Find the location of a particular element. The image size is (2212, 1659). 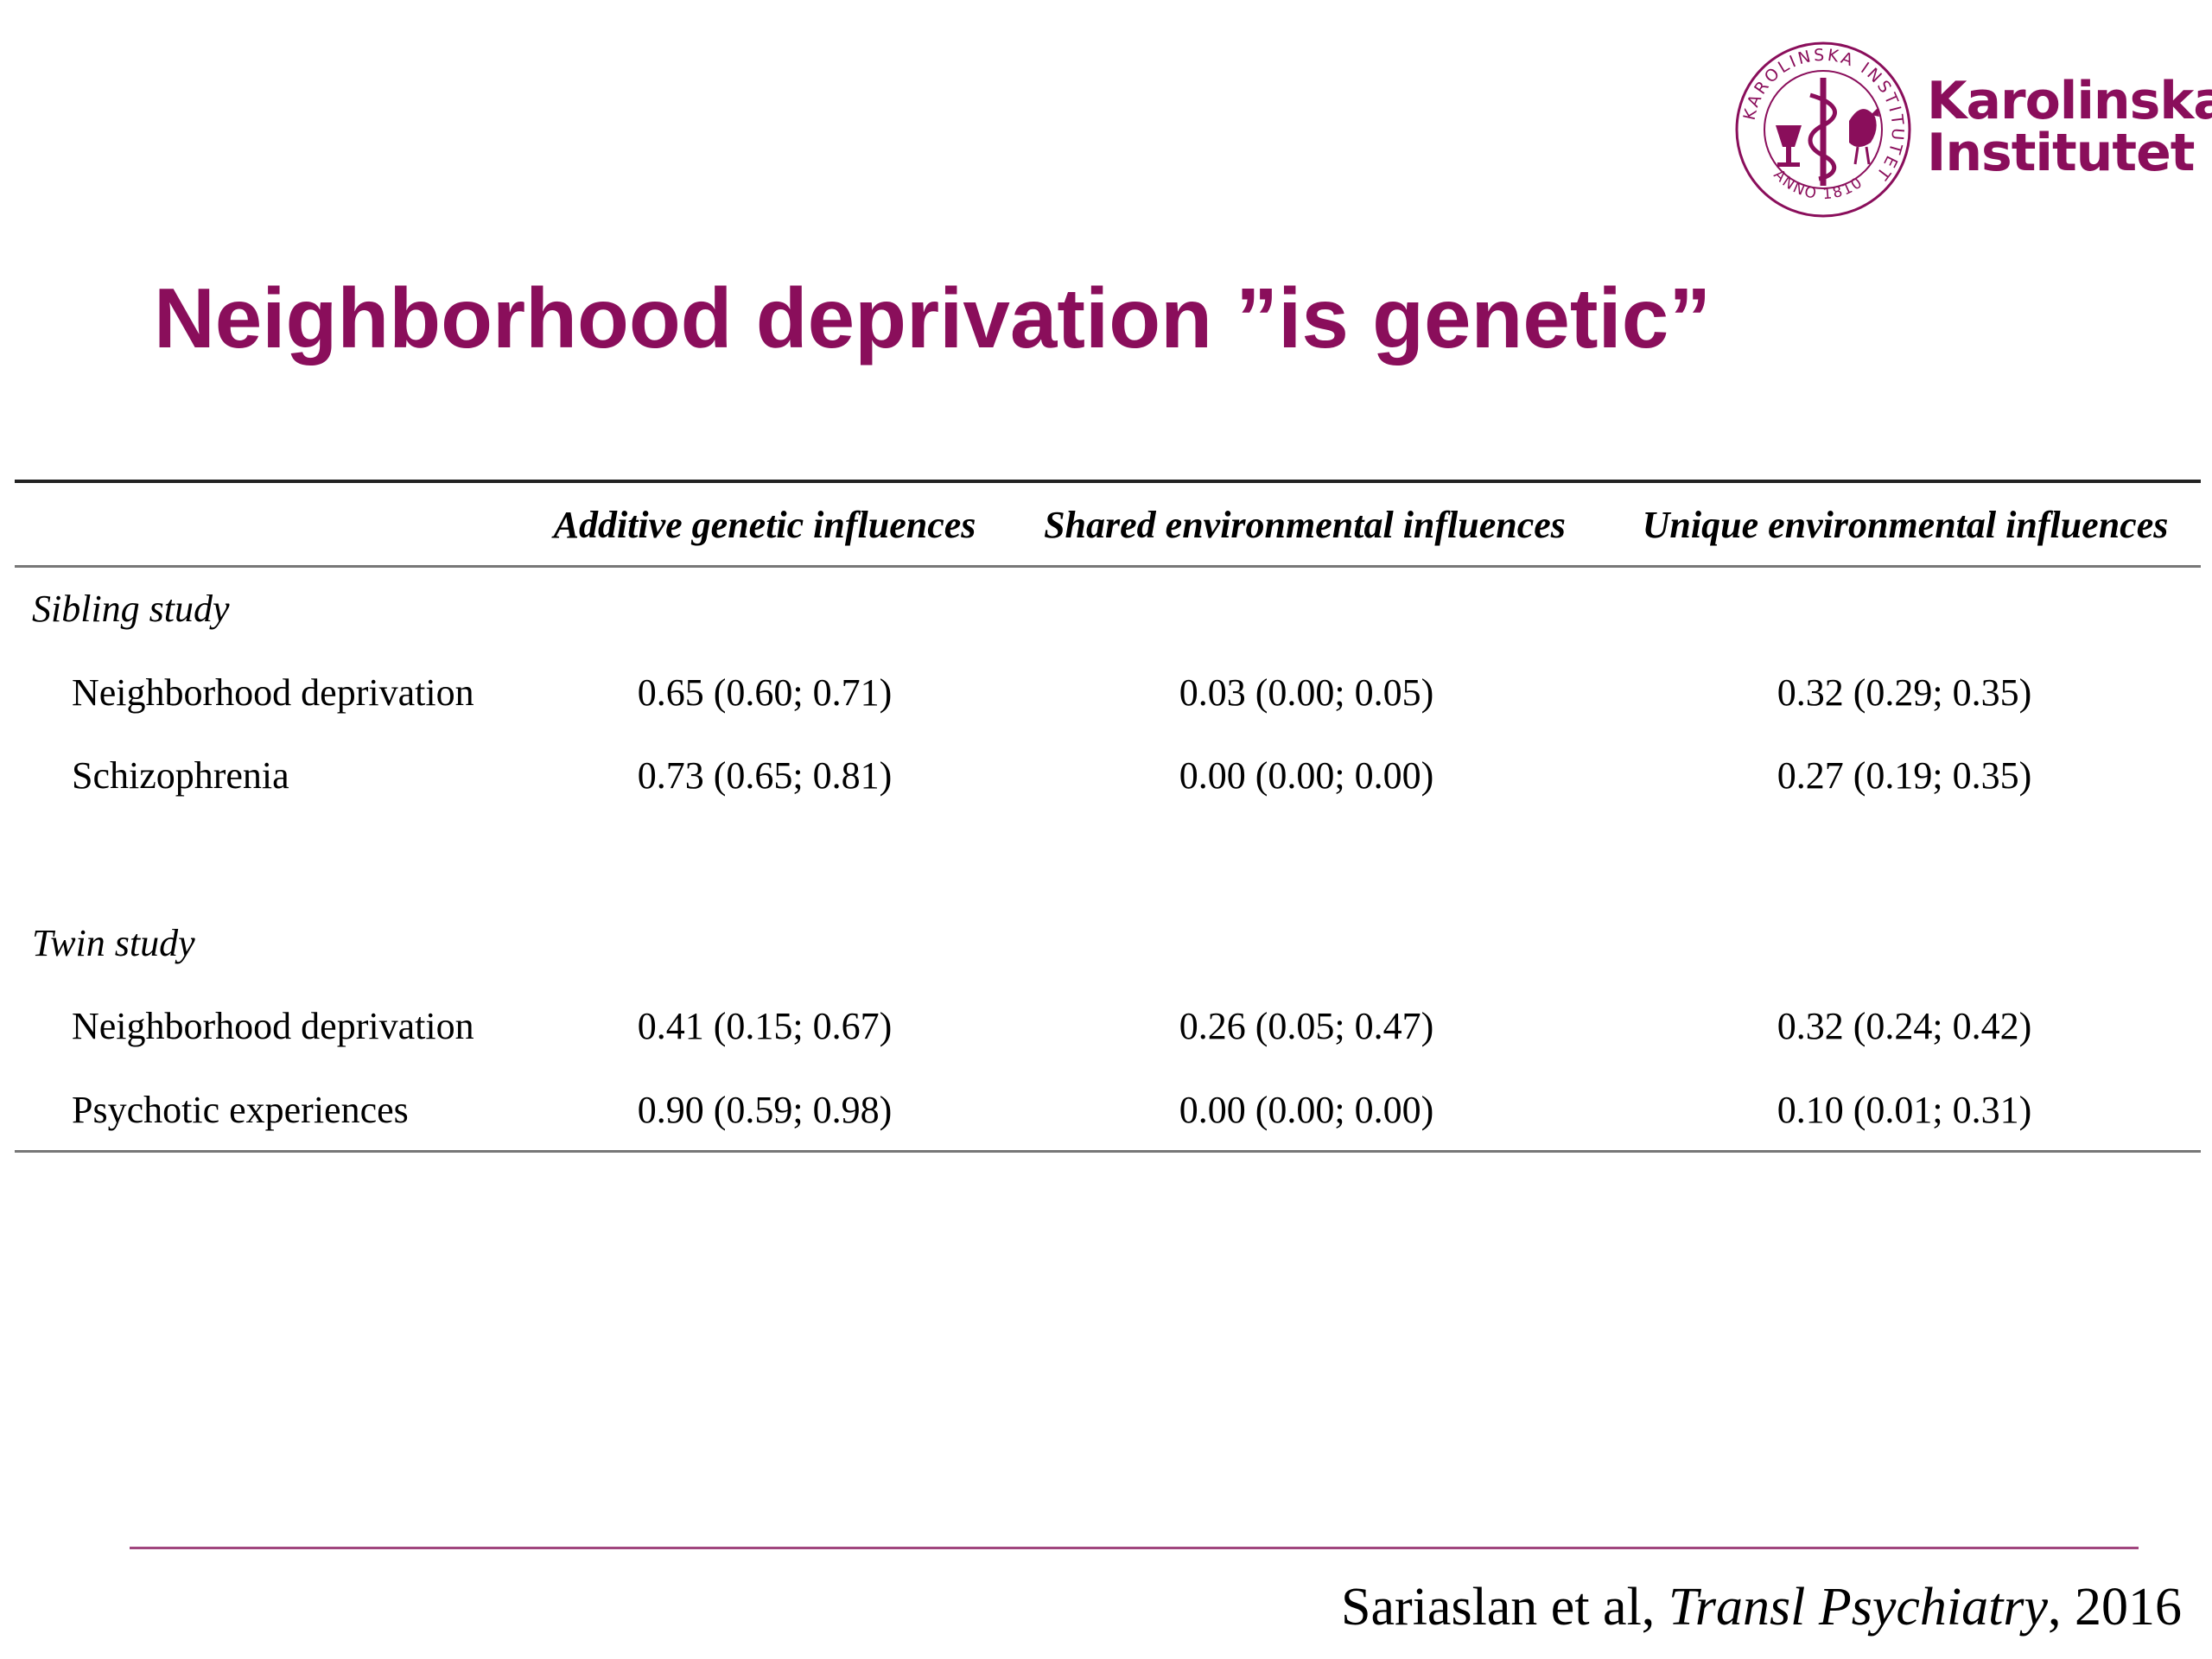

citation: Sariaslan et al, Transl Psychiatry, 2016 is located at coordinates (1761, 1607).